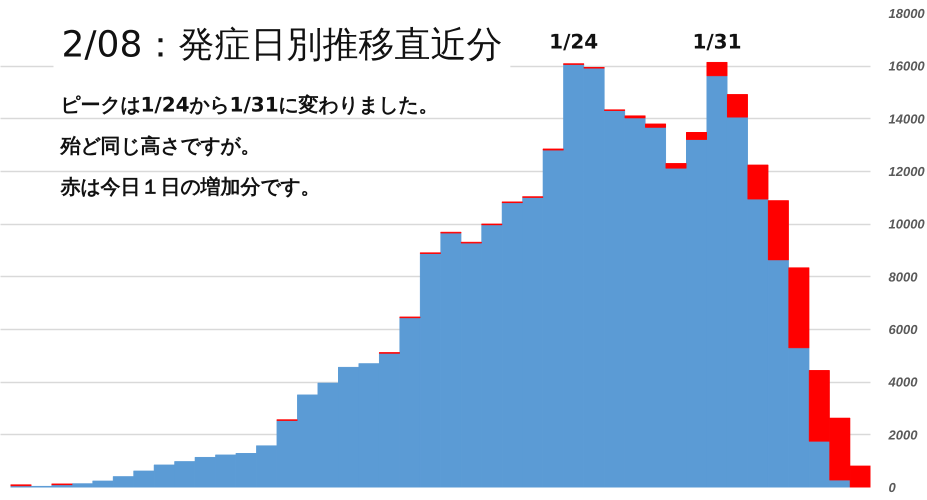 The image size is (927, 500). I want to click on y-tick-label: 4000, so click(903, 382).